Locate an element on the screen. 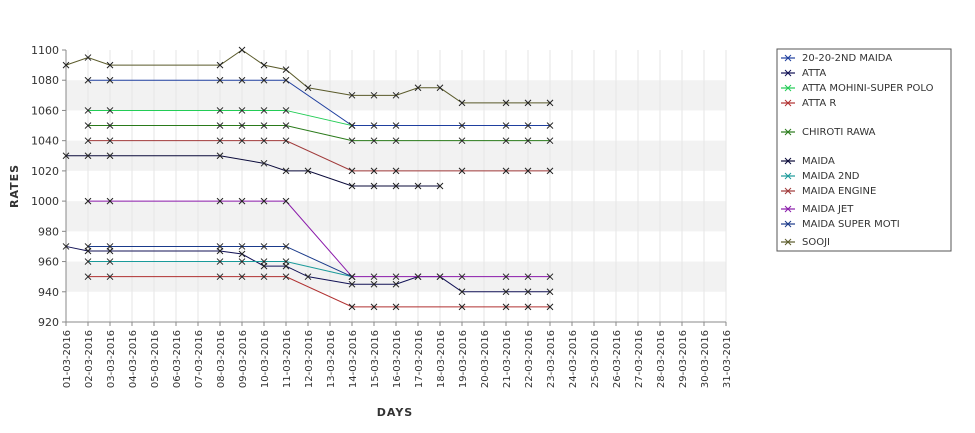  x-tick-label: 26-03-2016 is located at coordinates (617, 359).